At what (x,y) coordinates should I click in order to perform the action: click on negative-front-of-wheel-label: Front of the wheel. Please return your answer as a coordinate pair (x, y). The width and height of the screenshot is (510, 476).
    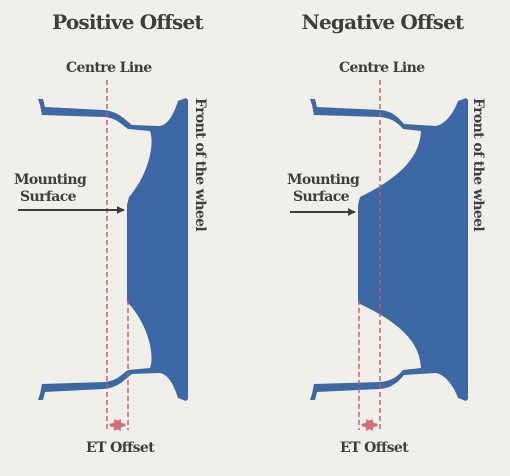
    Looking at the image, I should click on (478, 165).